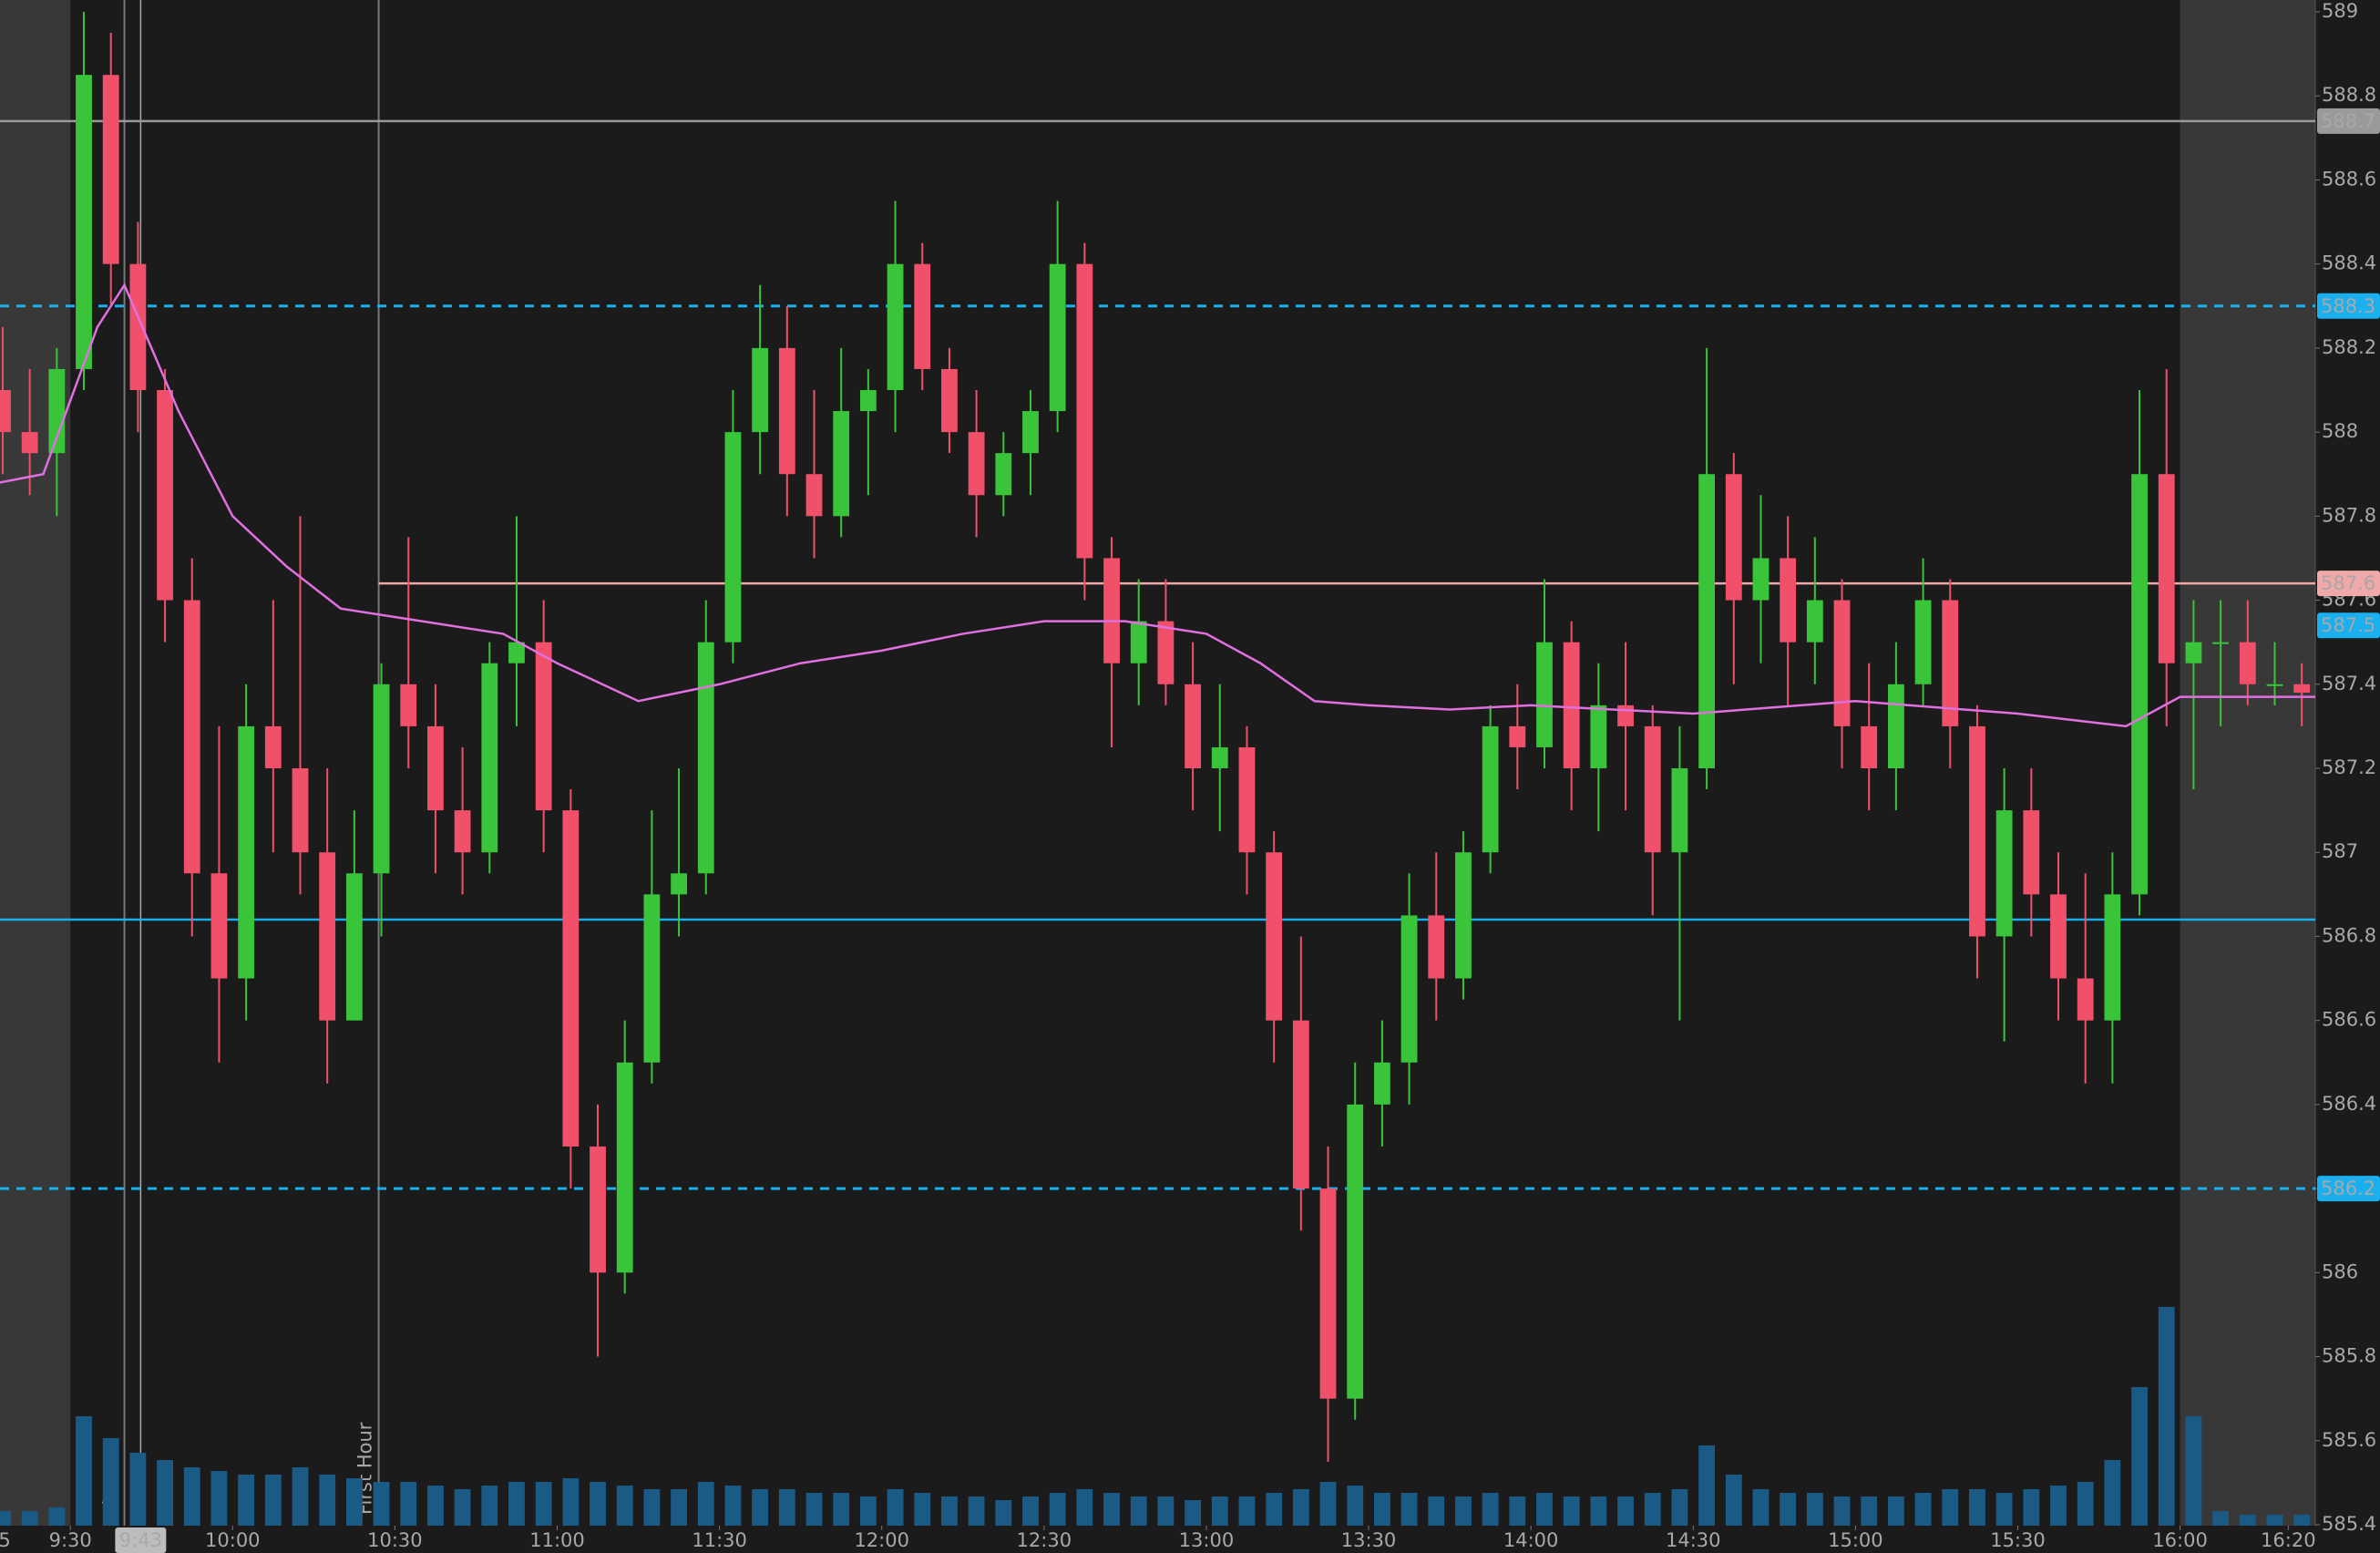  Describe the element at coordinates (1531, 1540) in the screenshot. I see `x-tick-label: 14:00` at that location.